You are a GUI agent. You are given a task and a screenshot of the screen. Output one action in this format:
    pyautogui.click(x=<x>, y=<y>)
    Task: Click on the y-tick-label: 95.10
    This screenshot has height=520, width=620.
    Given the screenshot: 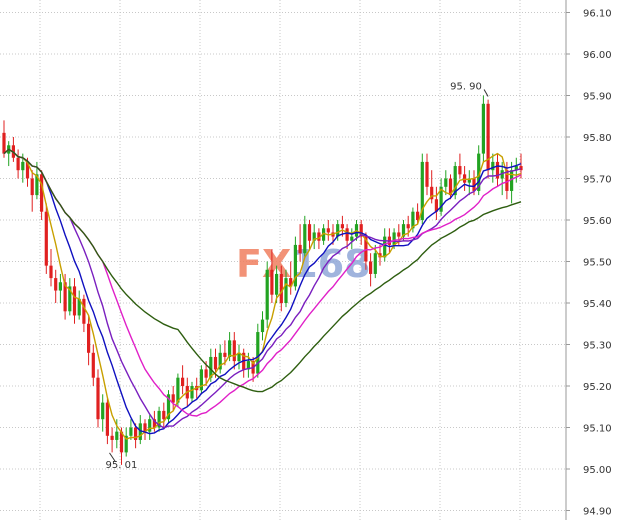 What is the action you would take?
    pyautogui.click(x=597, y=429)
    